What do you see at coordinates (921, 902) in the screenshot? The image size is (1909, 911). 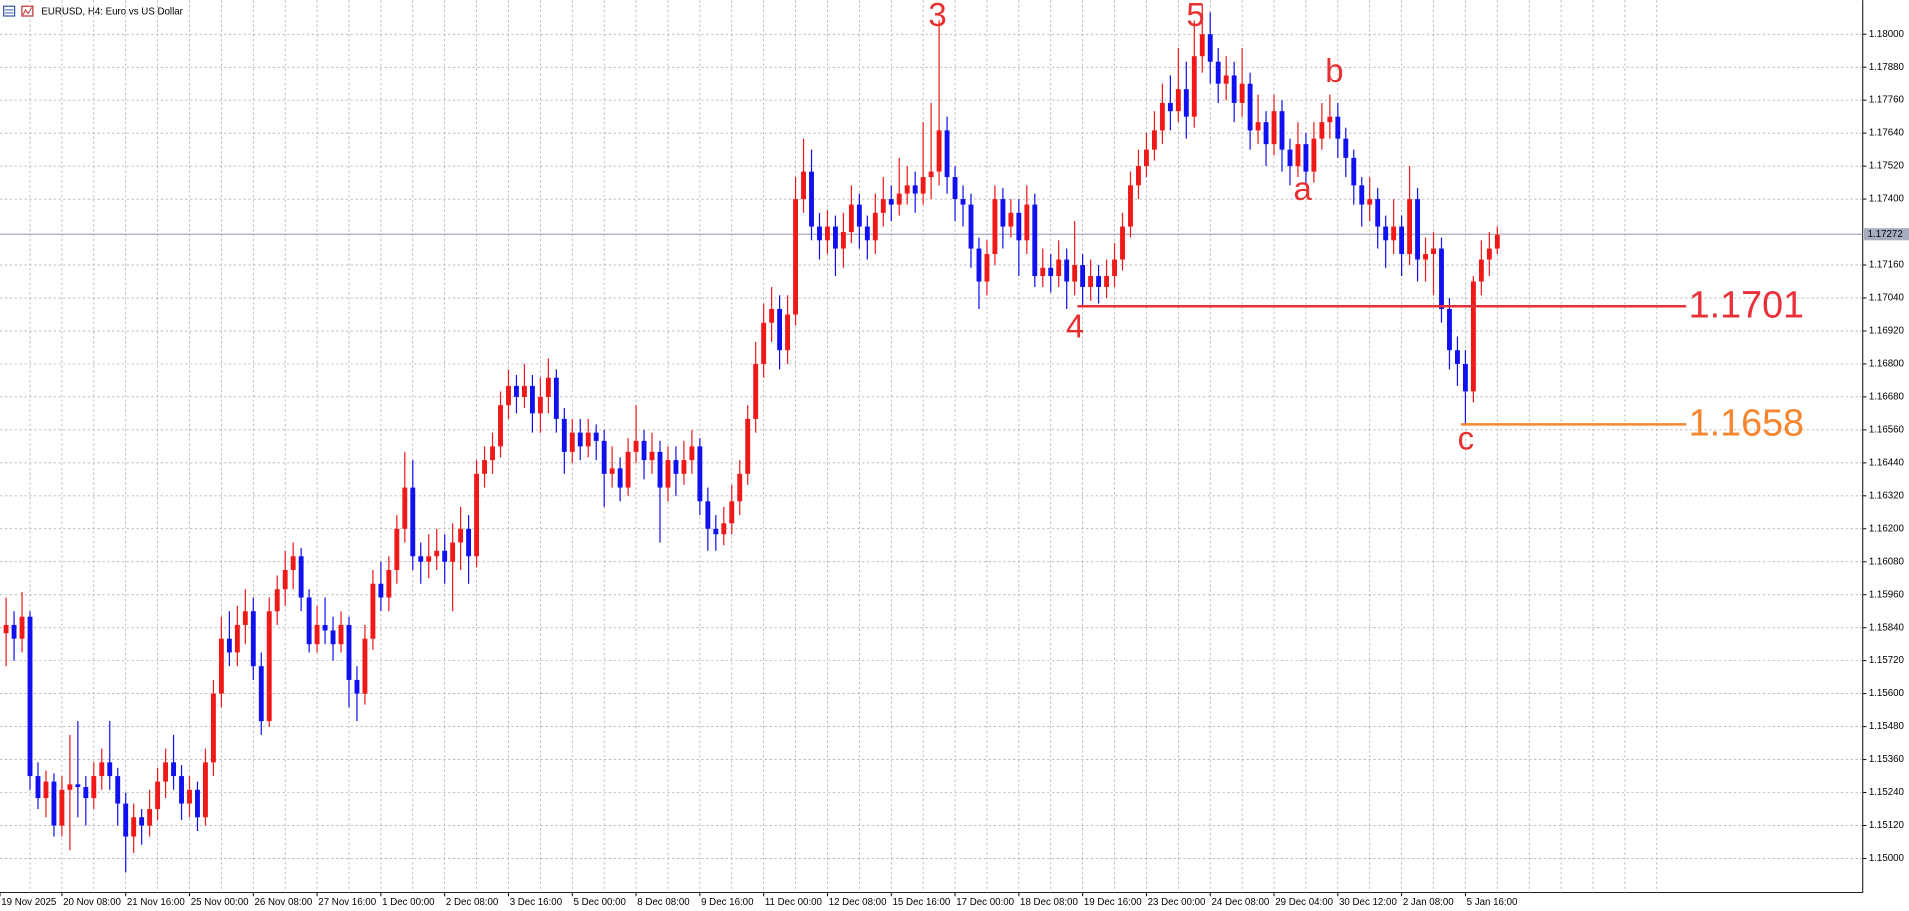 I see `x-tick-label: 15 Dec 16:00` at bounding box center [921, 902].